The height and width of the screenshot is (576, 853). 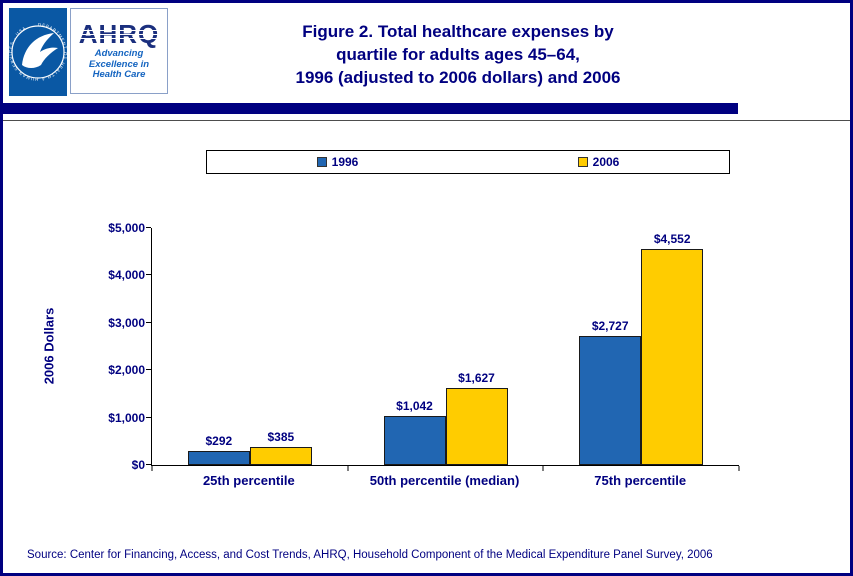 I want to click on bar-group-1: $292 $385, so click(x=250, y=447).